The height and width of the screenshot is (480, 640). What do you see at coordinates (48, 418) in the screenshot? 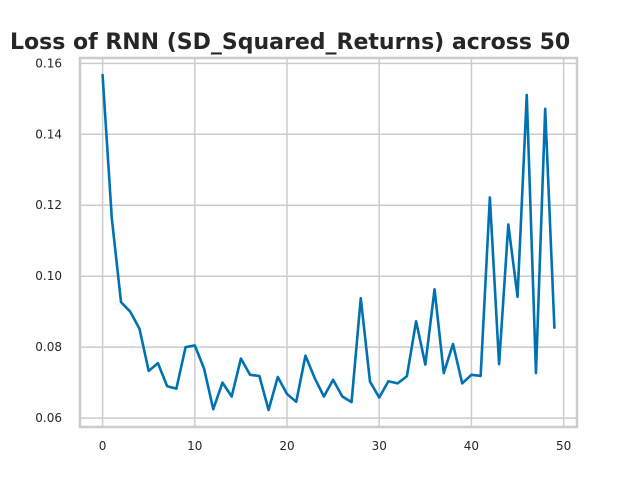
I see `y-tick-label: 0.06` at bounding box center [48, 418].